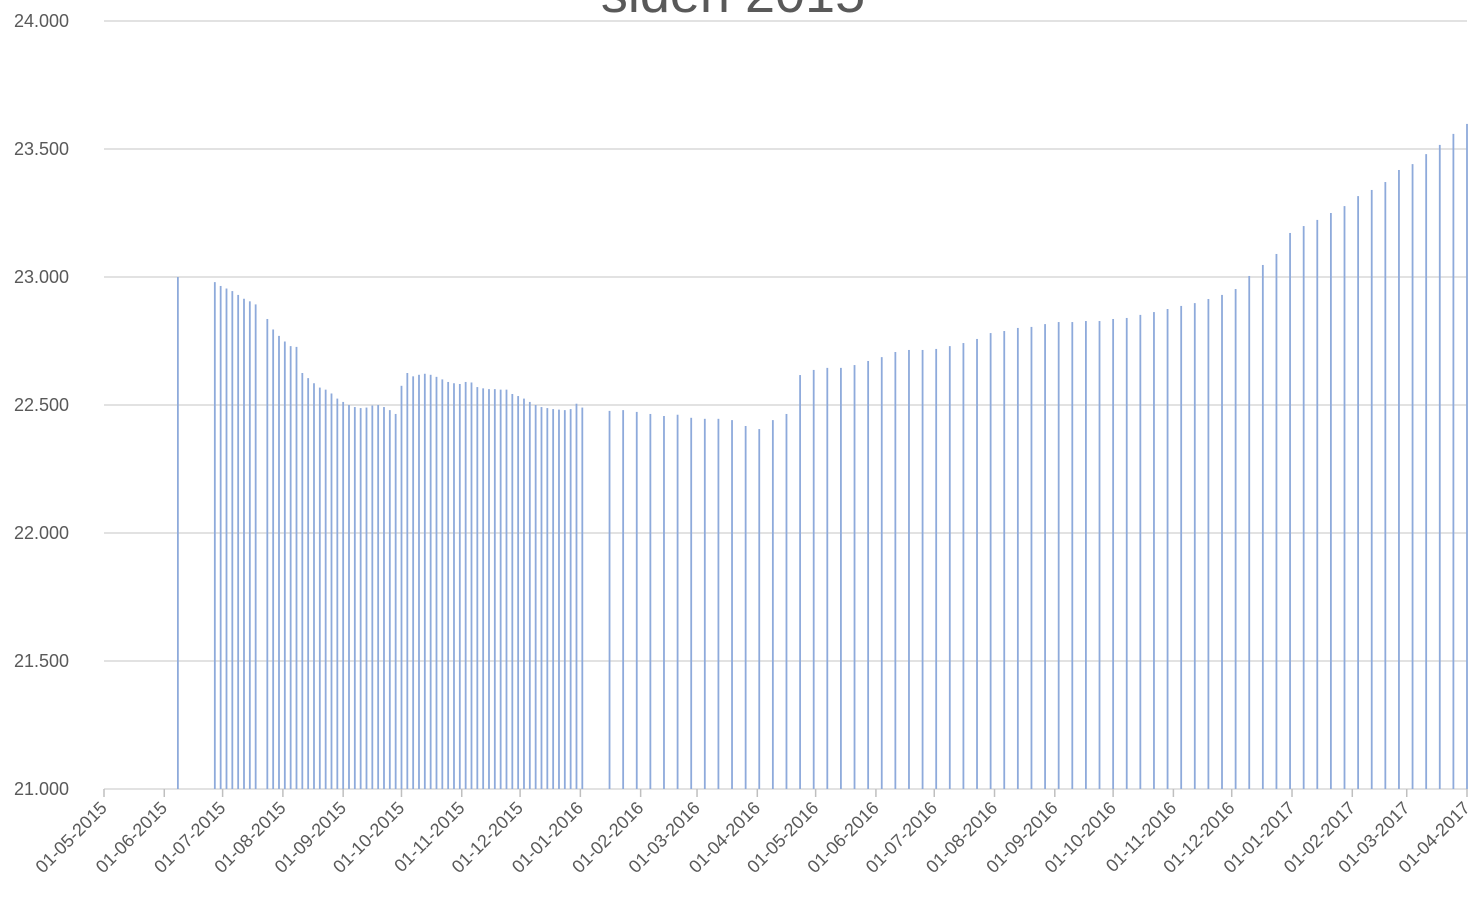 Image resolution: width=1472 pixels, height=900 pixels. Describe the element at coordinates (41, 533) in the screenshot. I see `y-tick-label: 22.000` at that location.